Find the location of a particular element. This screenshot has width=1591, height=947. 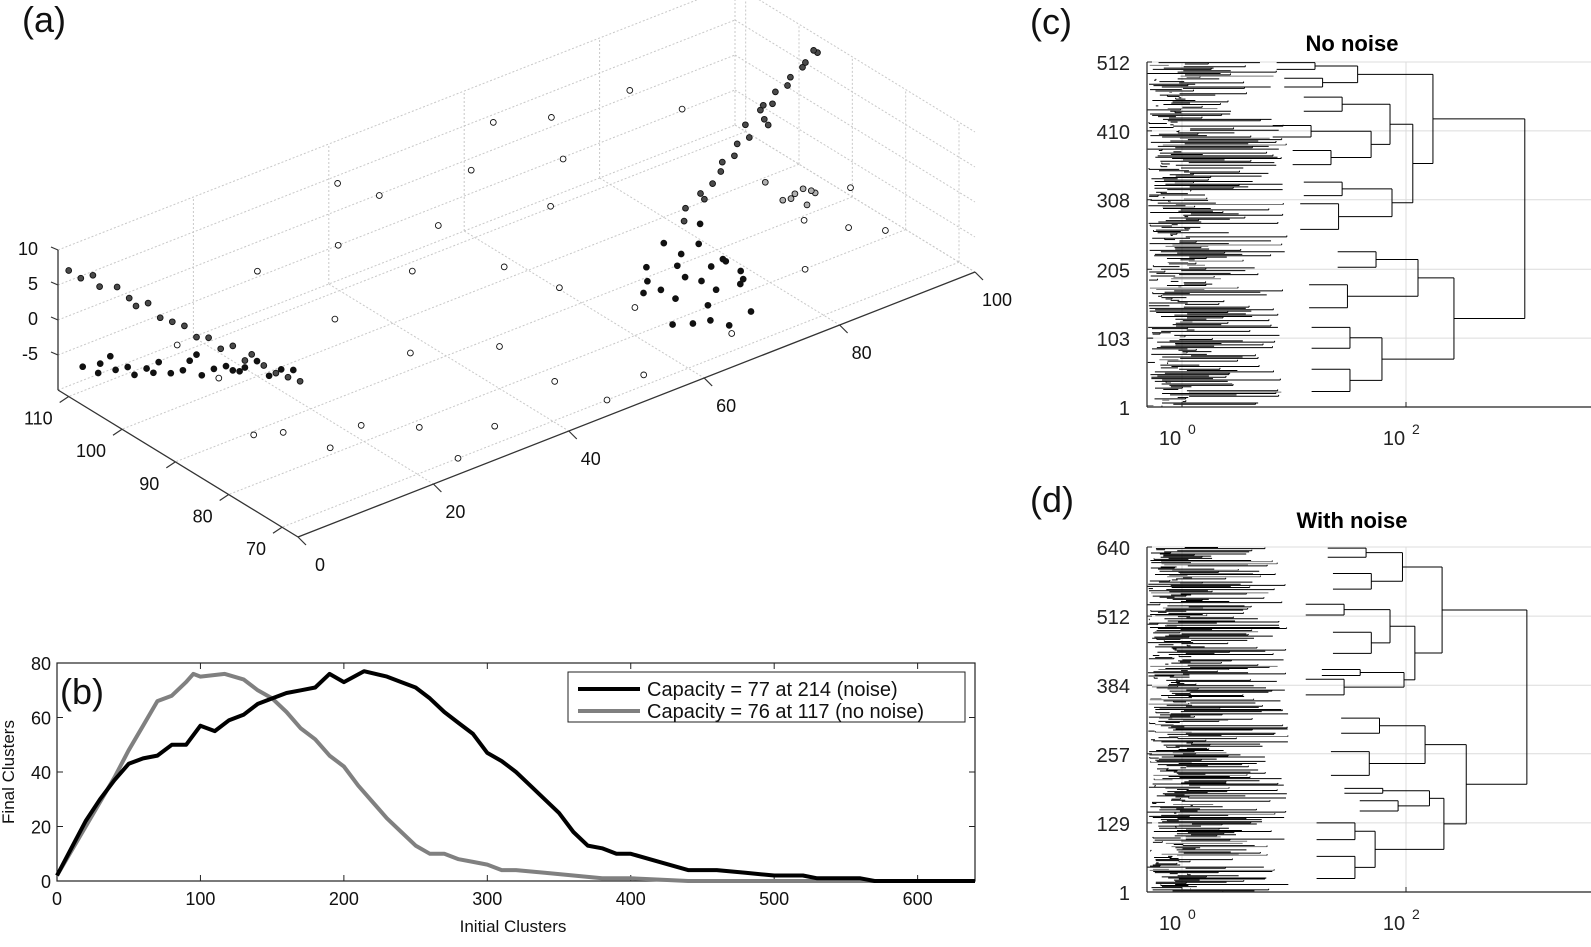

b-y-axis-label: Final Clusters is located at coordinates (9, 772).